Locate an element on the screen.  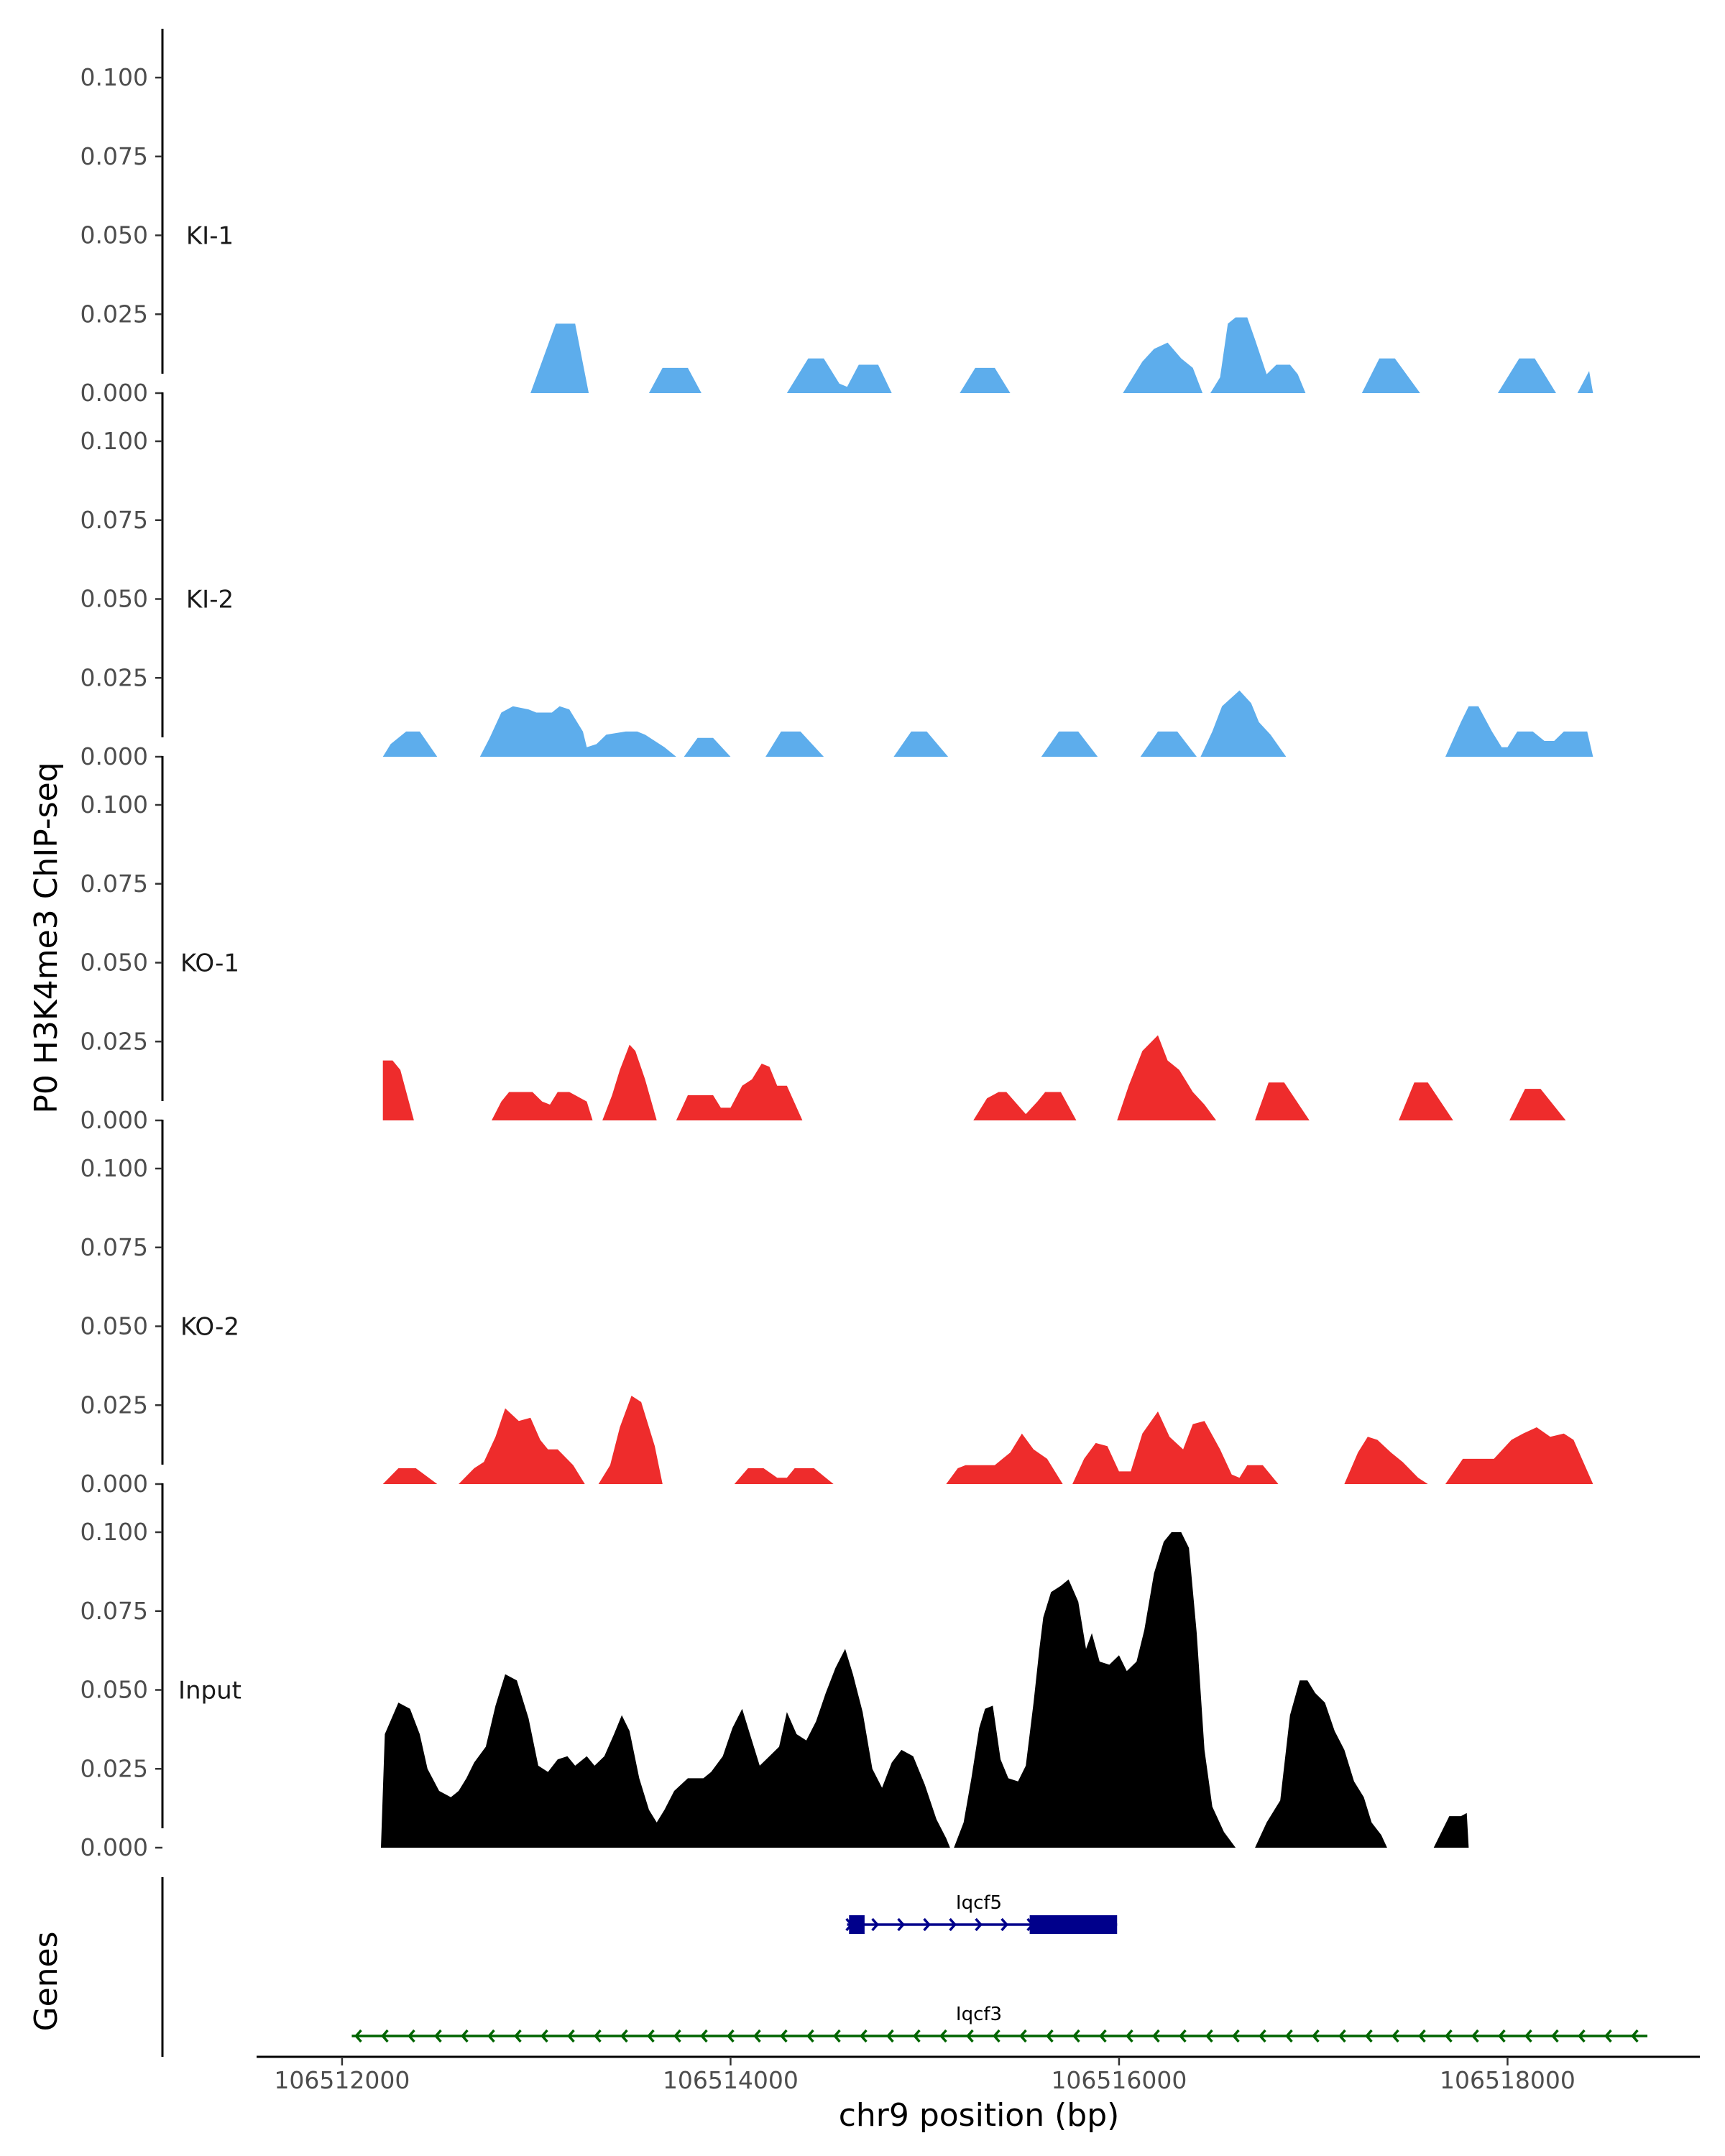
track-label: KI-2 is located at coordinates (210, 600).